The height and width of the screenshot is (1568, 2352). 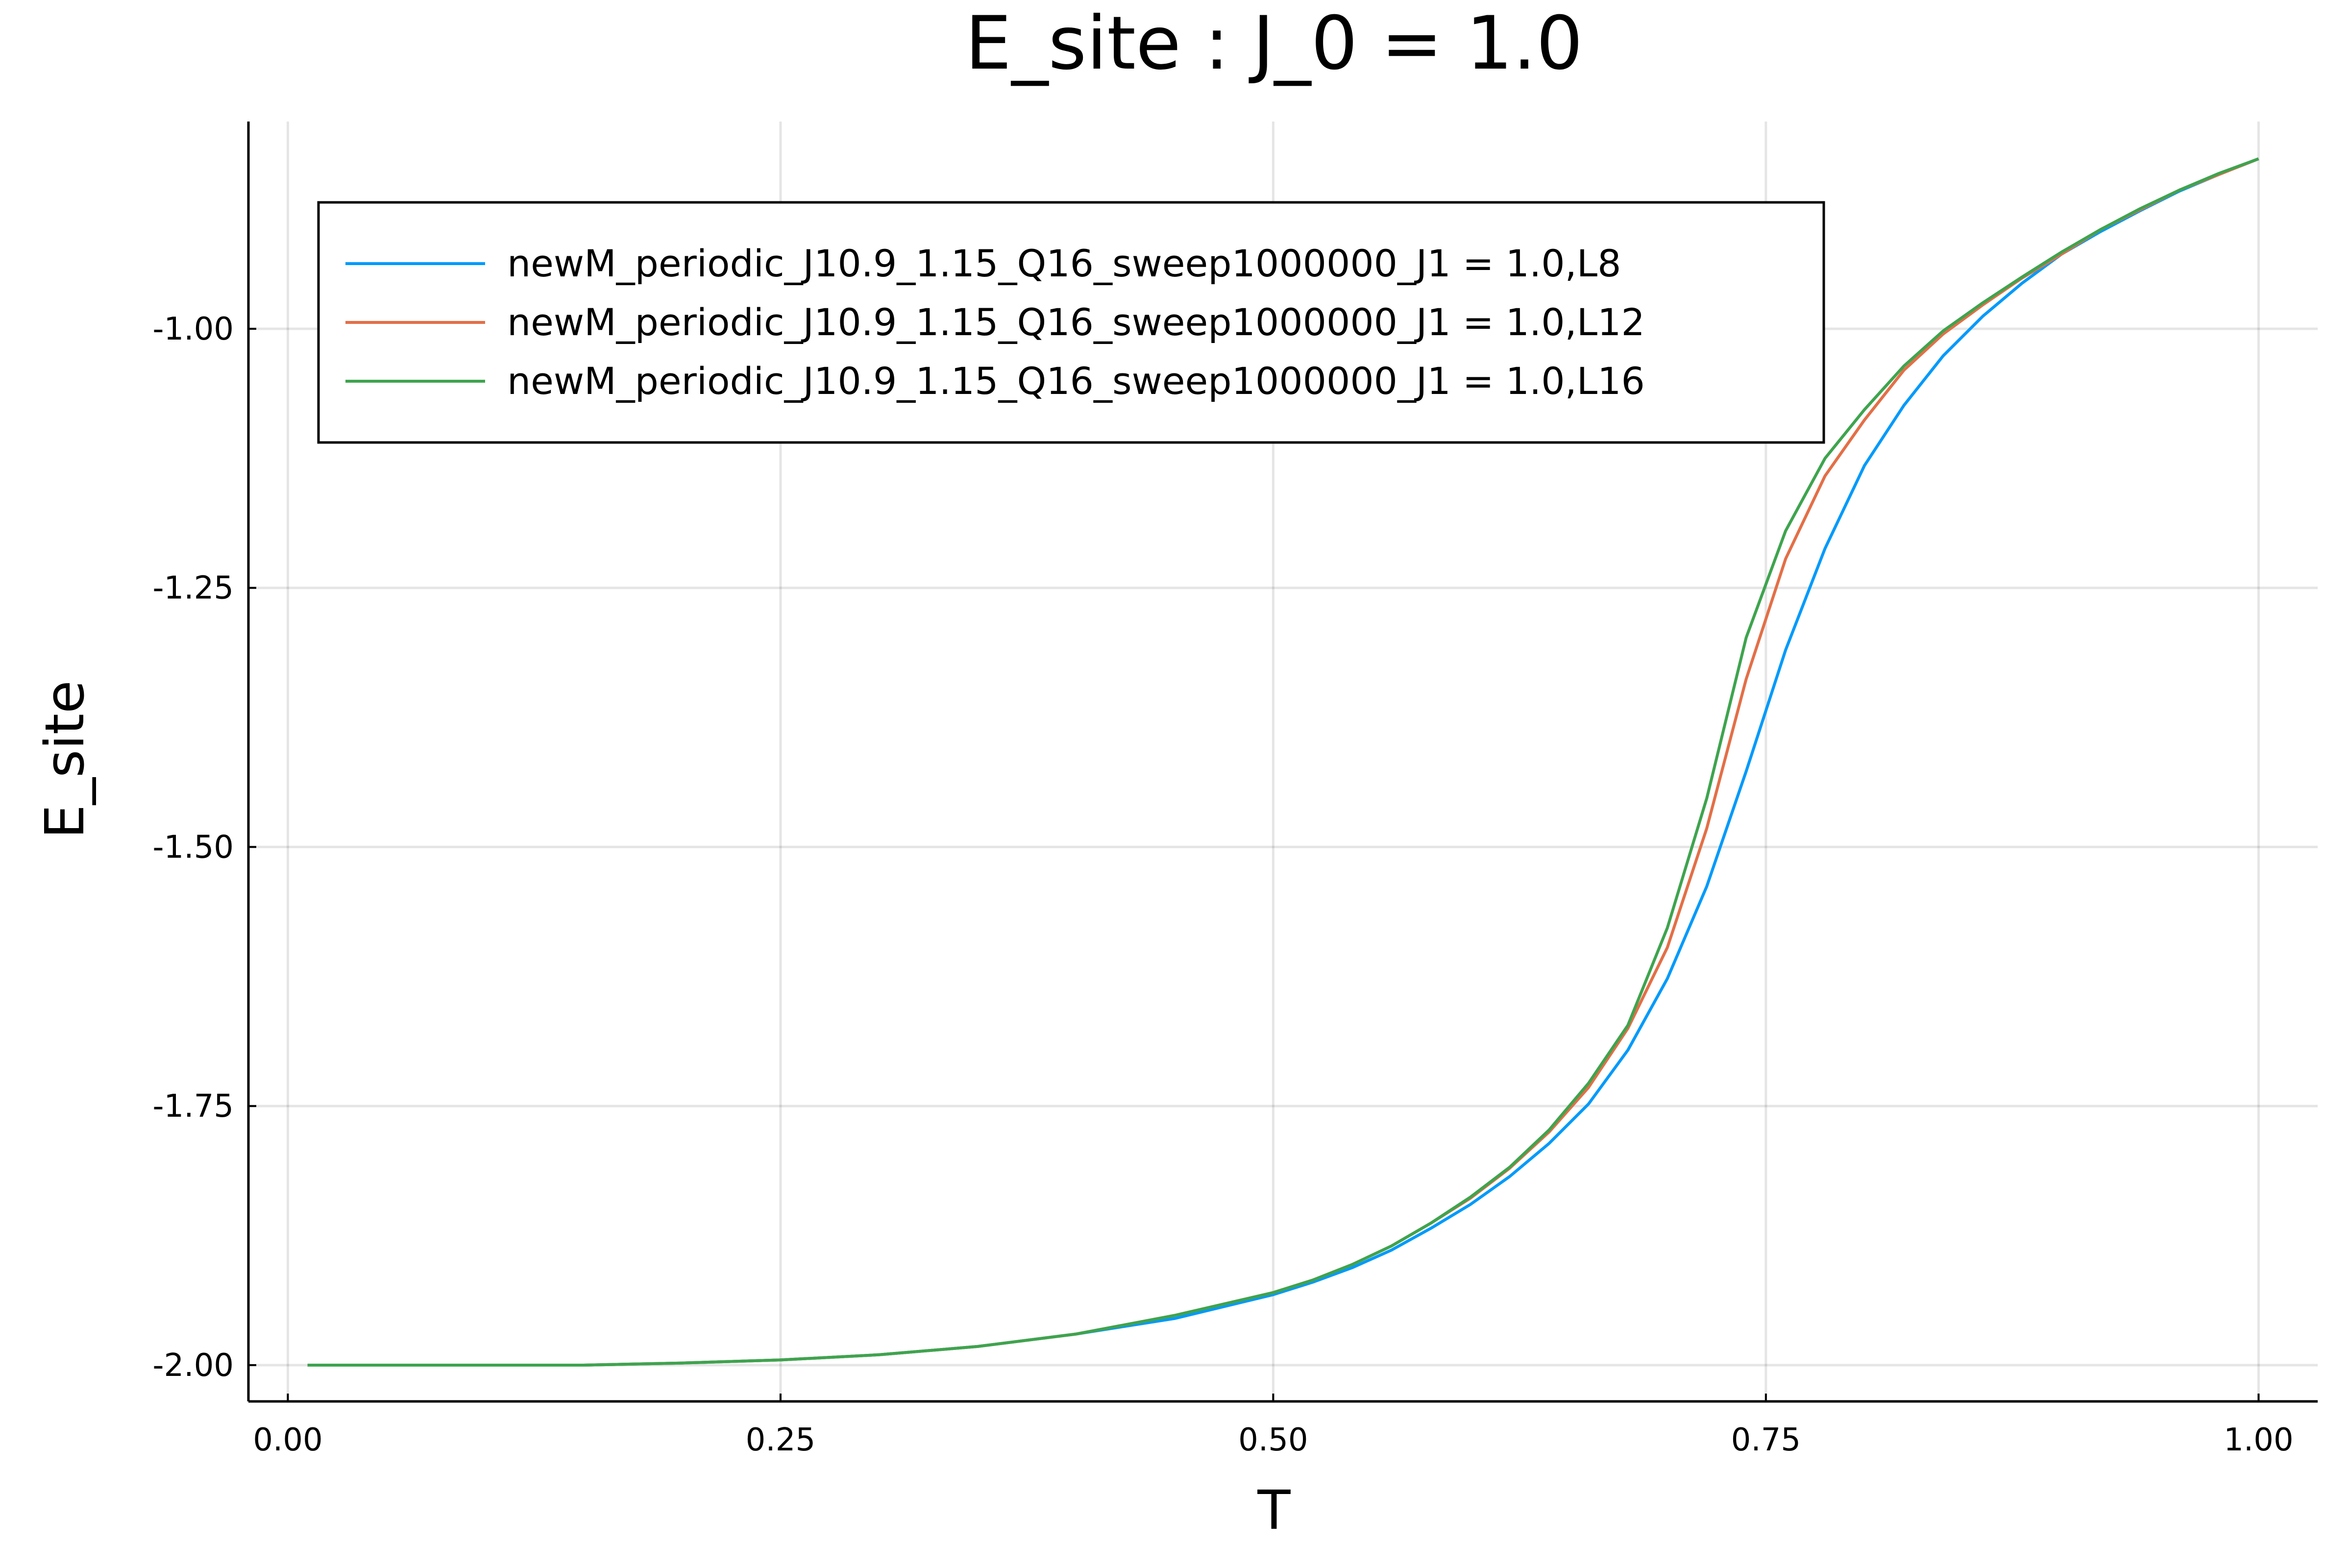 What do you see at coordinates (288, 1440) in the screenshot?
I see `x-tick-label: 0.00` at bounding box center [288, 1440].